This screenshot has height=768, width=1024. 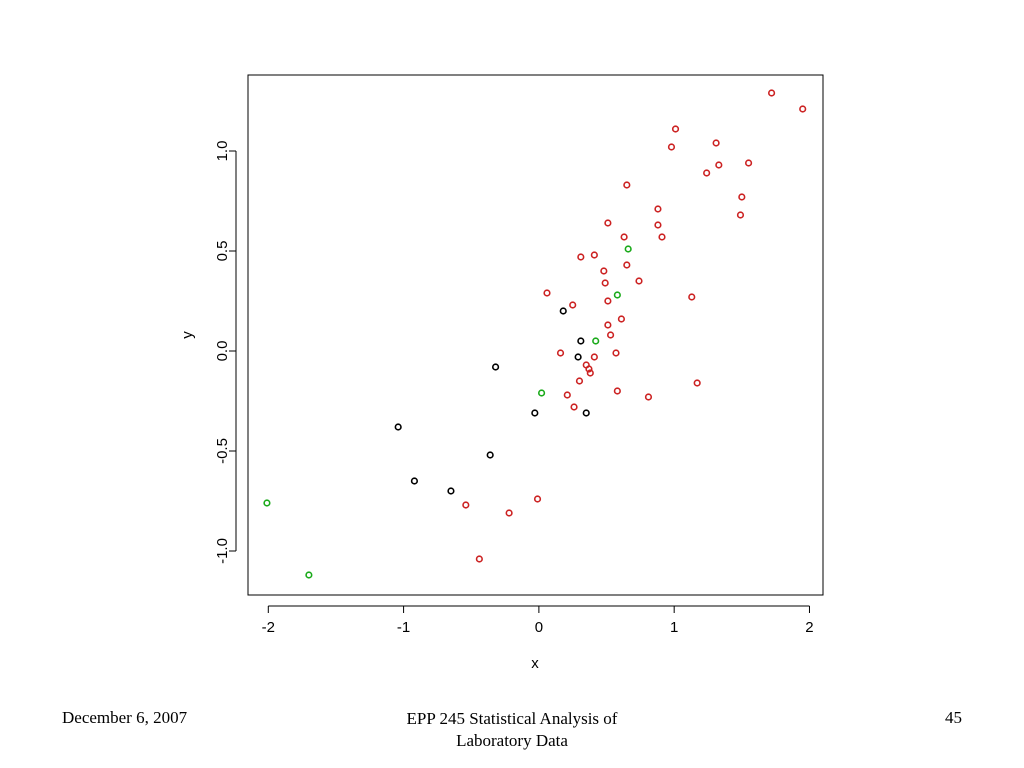 What do you see at coordinates (674, 627) in the screenshot?
I see `x-tick-label: 1` at bounding box center [674, 627].